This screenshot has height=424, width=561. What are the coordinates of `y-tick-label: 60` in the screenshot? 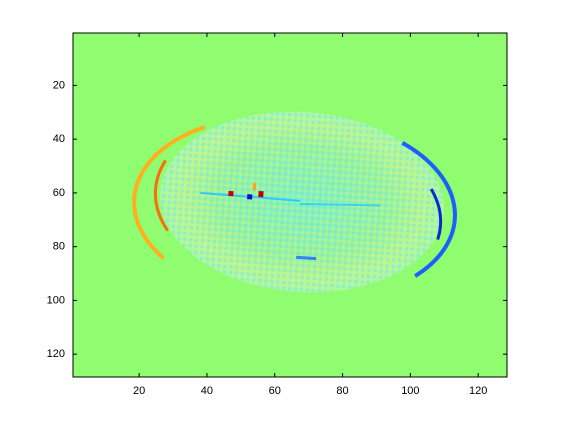 It's located at (59, 193).